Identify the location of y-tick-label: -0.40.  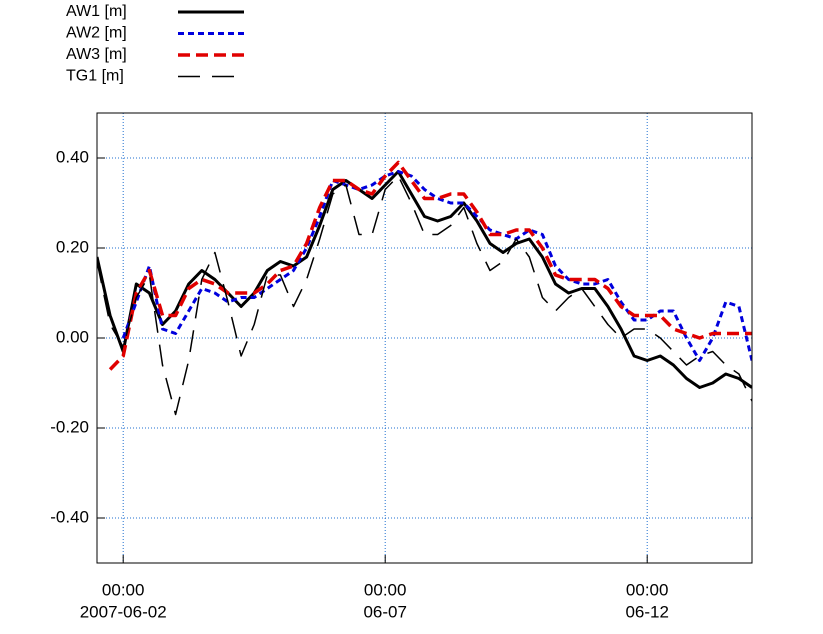
(69, 516).